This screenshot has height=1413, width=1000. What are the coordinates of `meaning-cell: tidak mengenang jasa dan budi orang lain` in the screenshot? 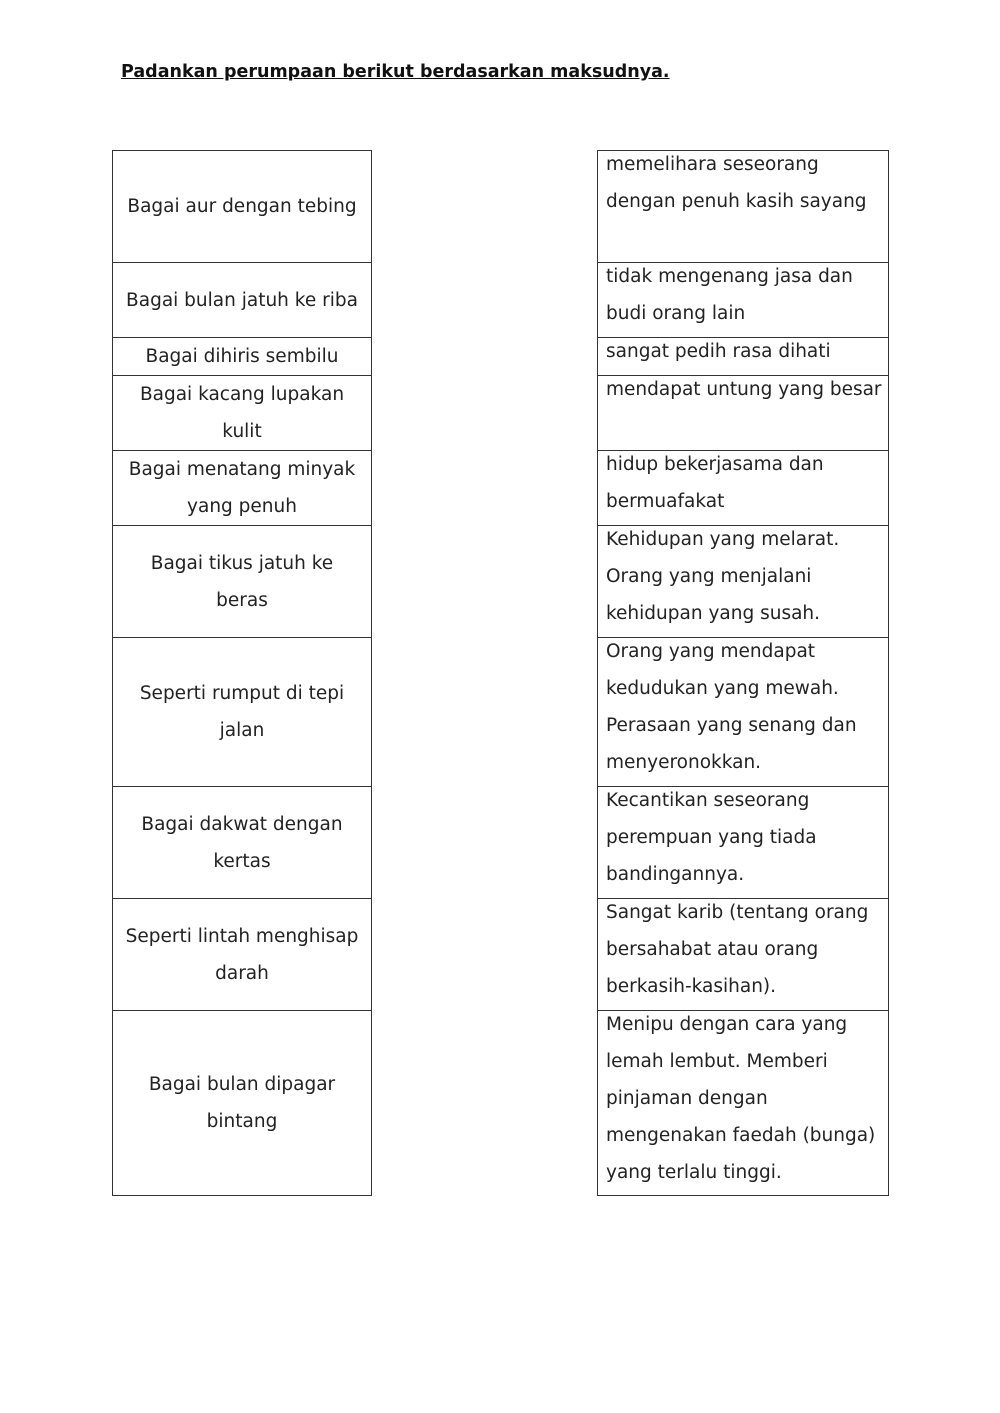 It's located at (743, 300).